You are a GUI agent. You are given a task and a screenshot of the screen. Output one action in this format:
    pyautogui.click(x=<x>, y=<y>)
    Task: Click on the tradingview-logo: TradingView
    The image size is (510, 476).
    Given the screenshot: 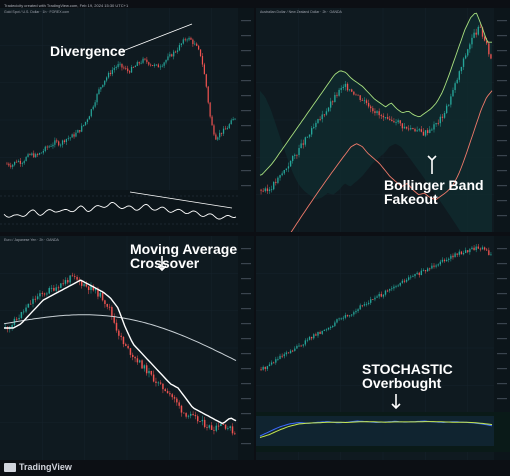 What is the action you would take?
    pyautogui.click(x=38, y=467)
    